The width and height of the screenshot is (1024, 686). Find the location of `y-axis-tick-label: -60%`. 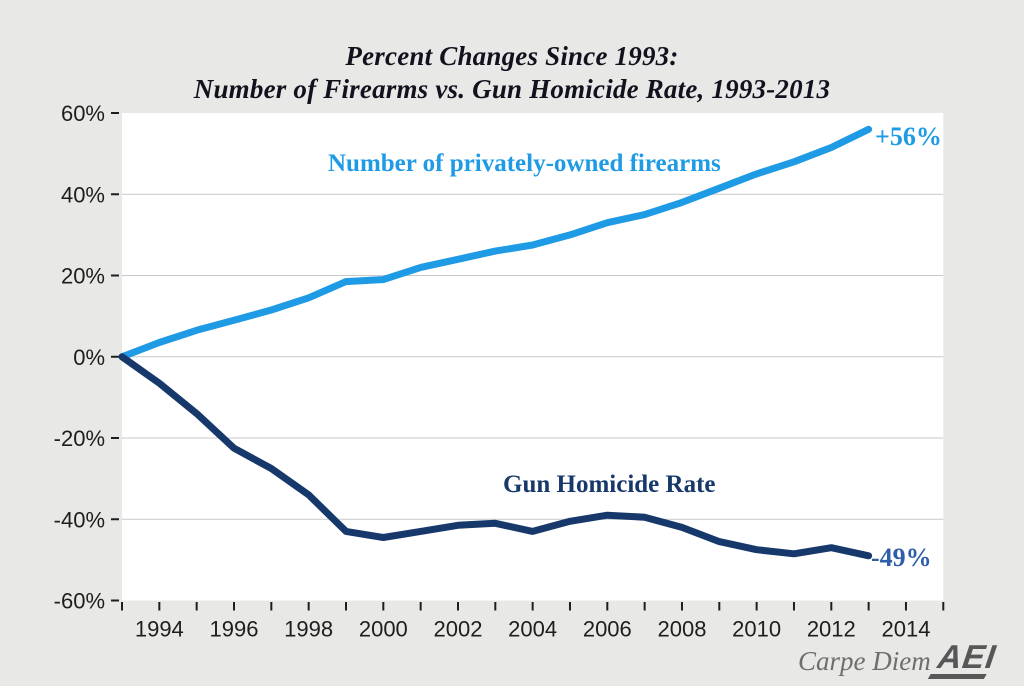

y-axis-tick-label: -60% is located at coordinates (79, 601).